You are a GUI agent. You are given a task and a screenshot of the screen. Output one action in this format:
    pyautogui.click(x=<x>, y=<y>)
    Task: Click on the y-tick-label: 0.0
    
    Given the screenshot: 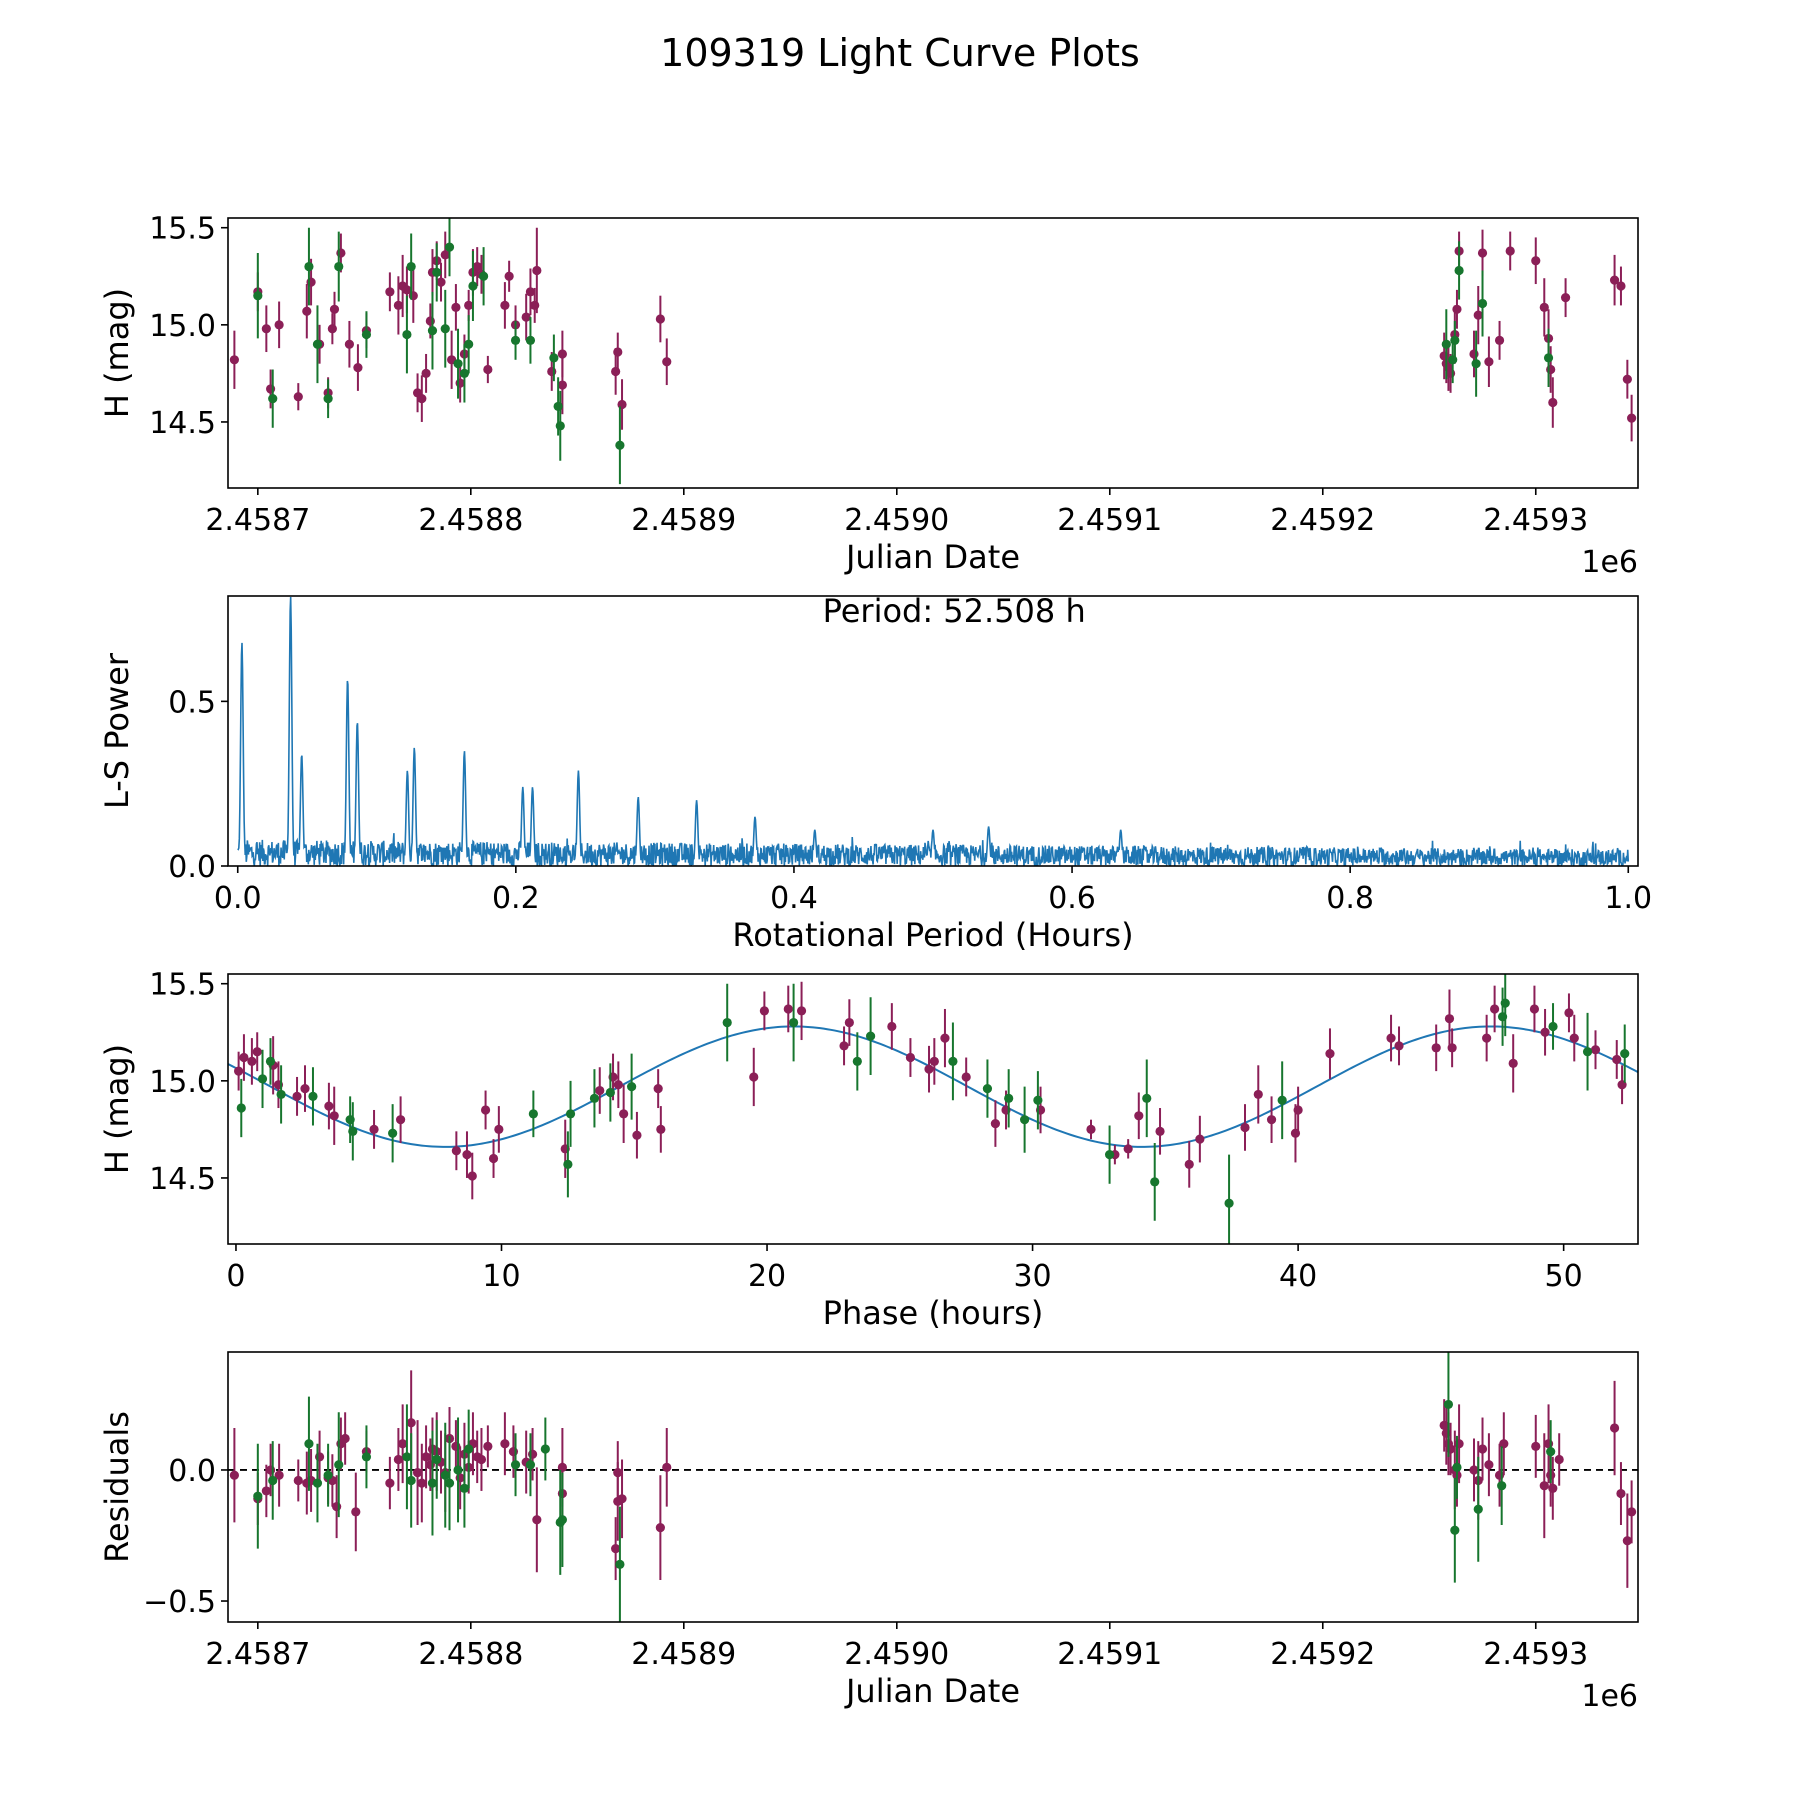 What is the action you would take?
    pyautogui.click(x=192, y=867)
    